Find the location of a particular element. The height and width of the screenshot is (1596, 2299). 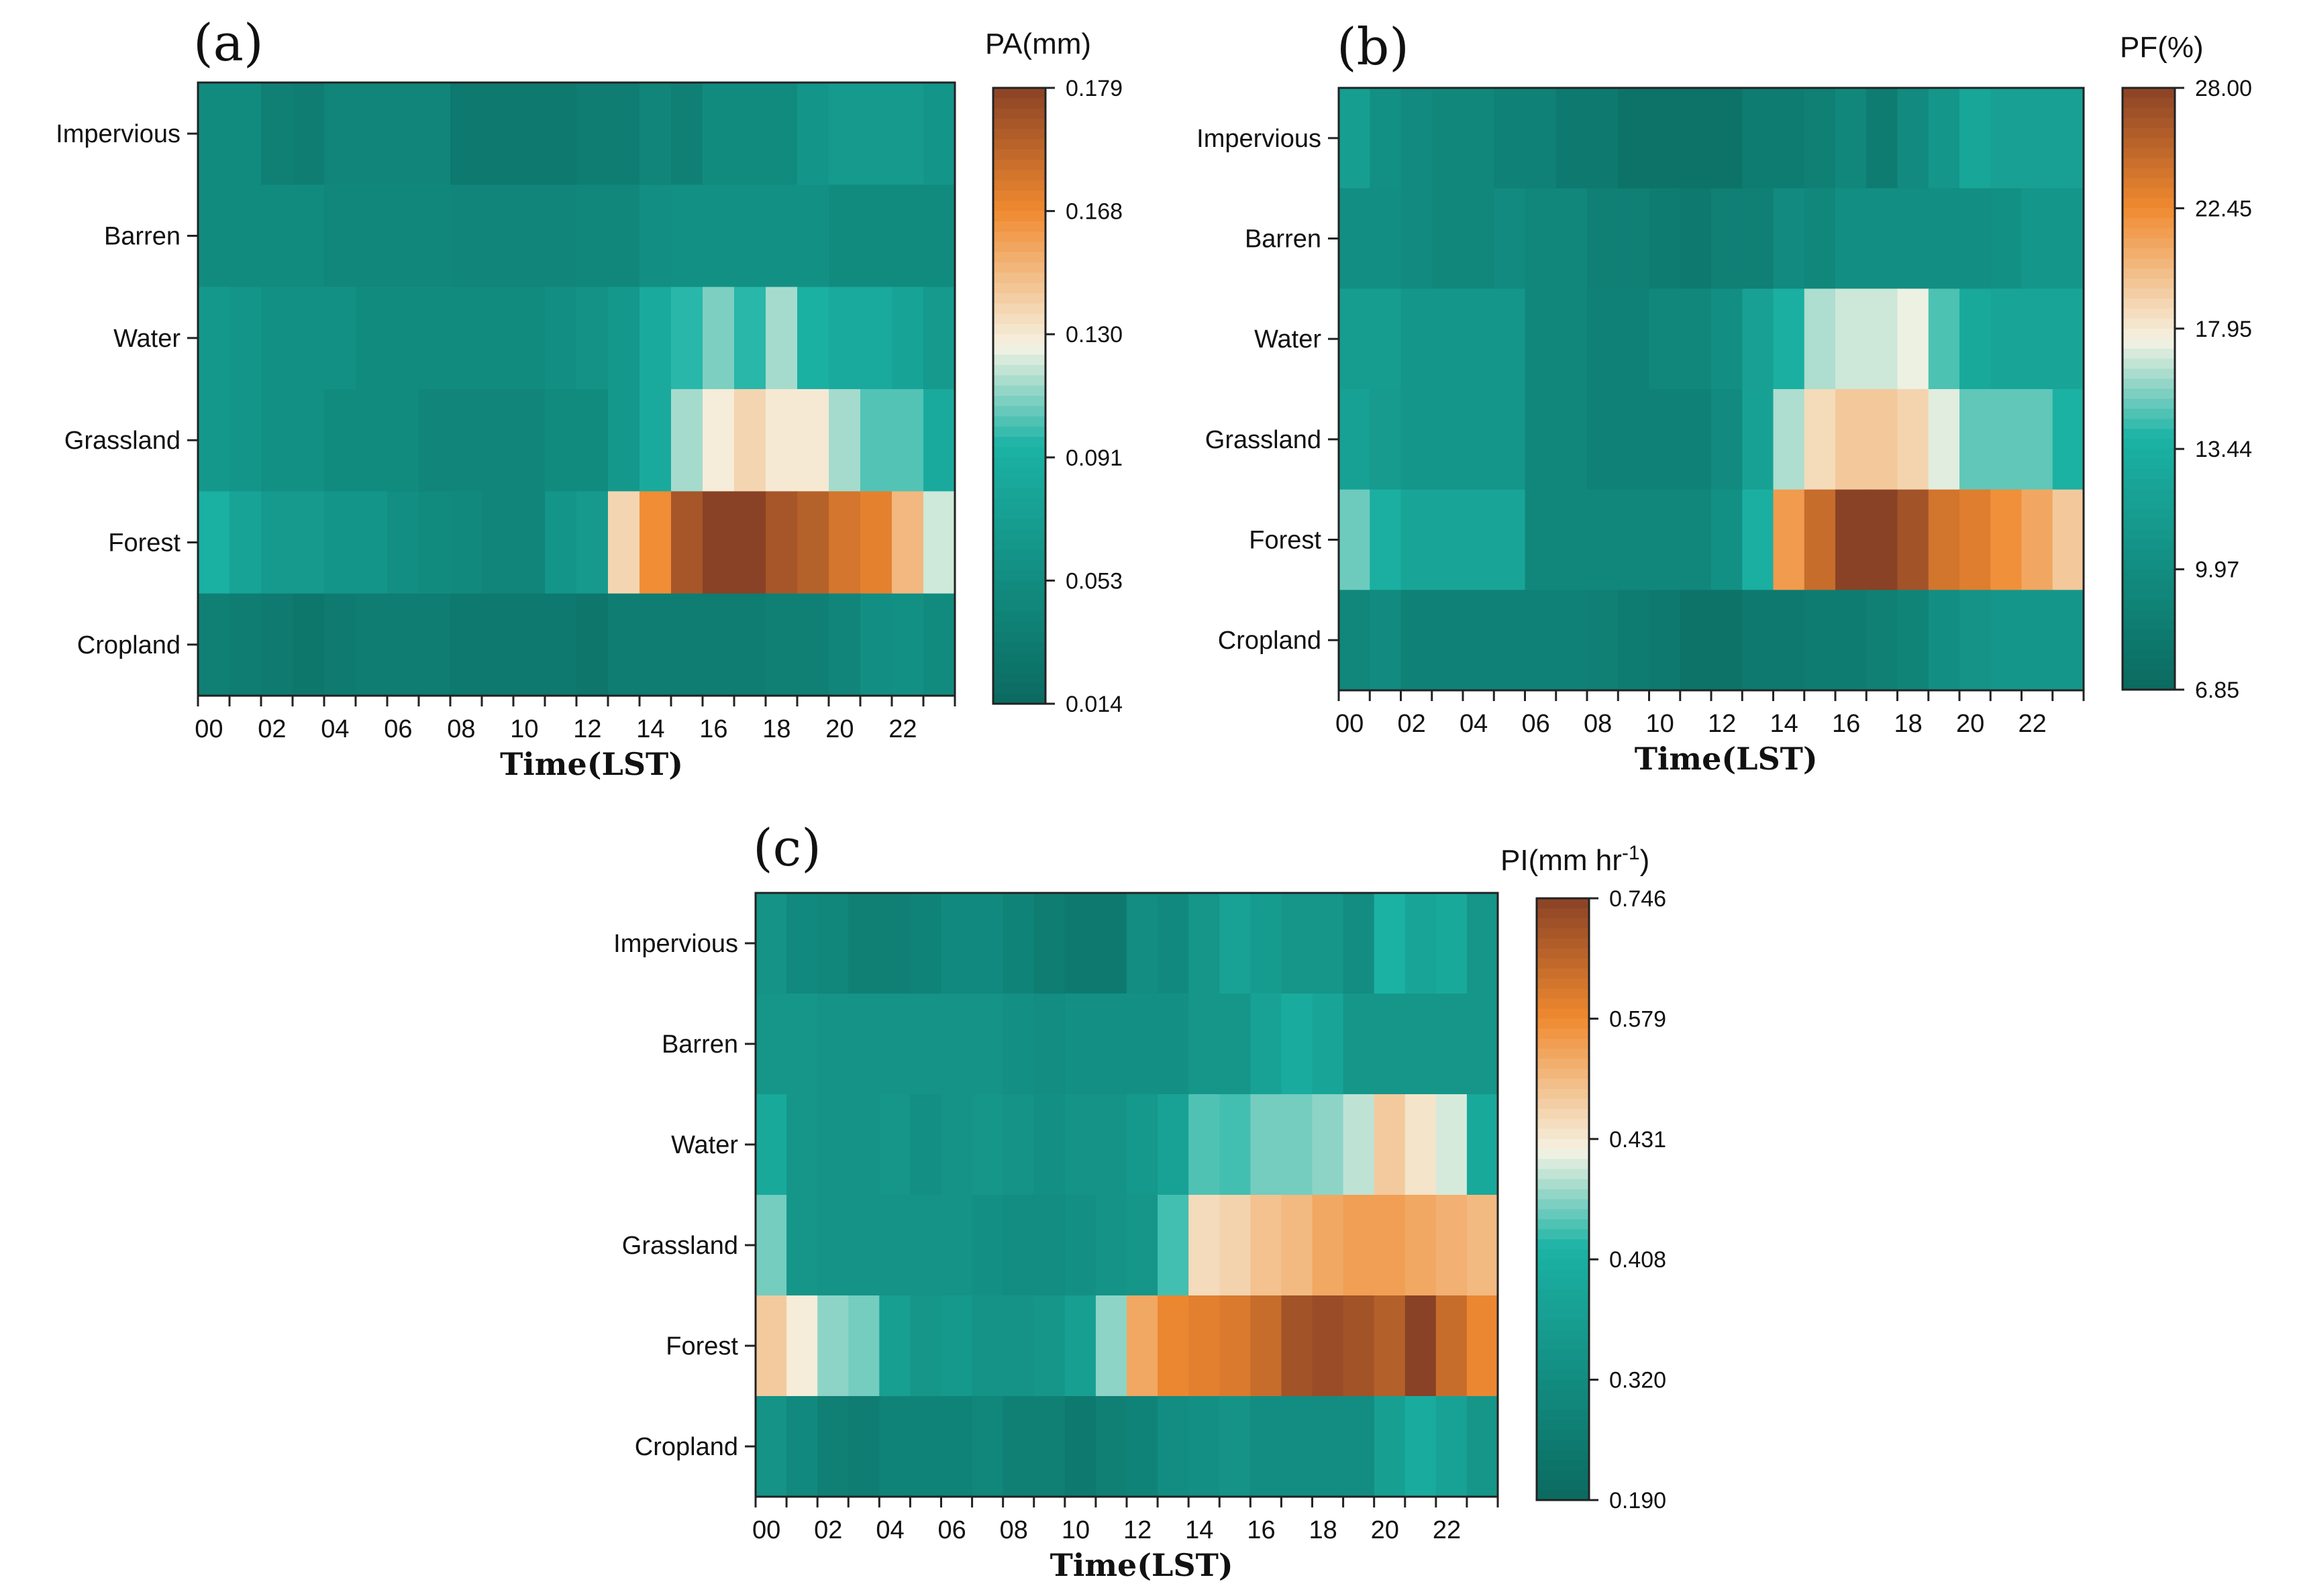

colorbar-frame is located at coordinates (1019, 396).